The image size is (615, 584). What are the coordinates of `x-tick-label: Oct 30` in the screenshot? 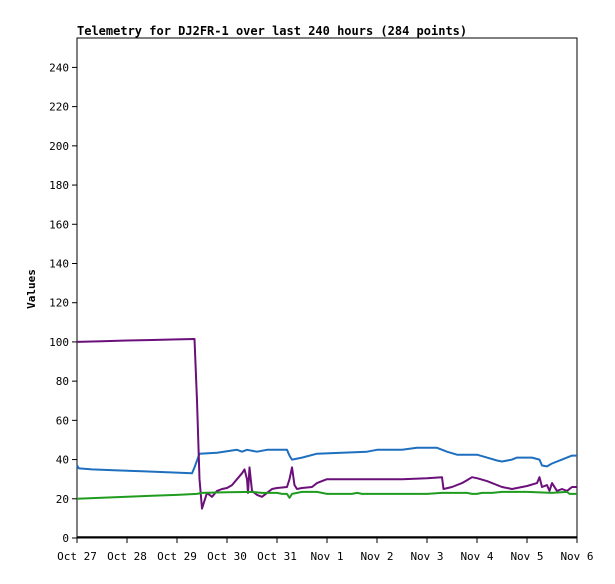 It's located at (227, 556).